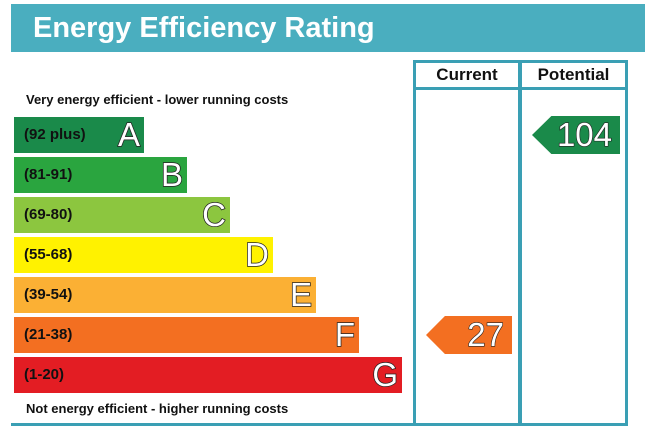 This screenshot has height=437, width=645. Describe the element at coordinates (44, 374) in the screenshot. I see `band-range-label: (1-20)` at that location.